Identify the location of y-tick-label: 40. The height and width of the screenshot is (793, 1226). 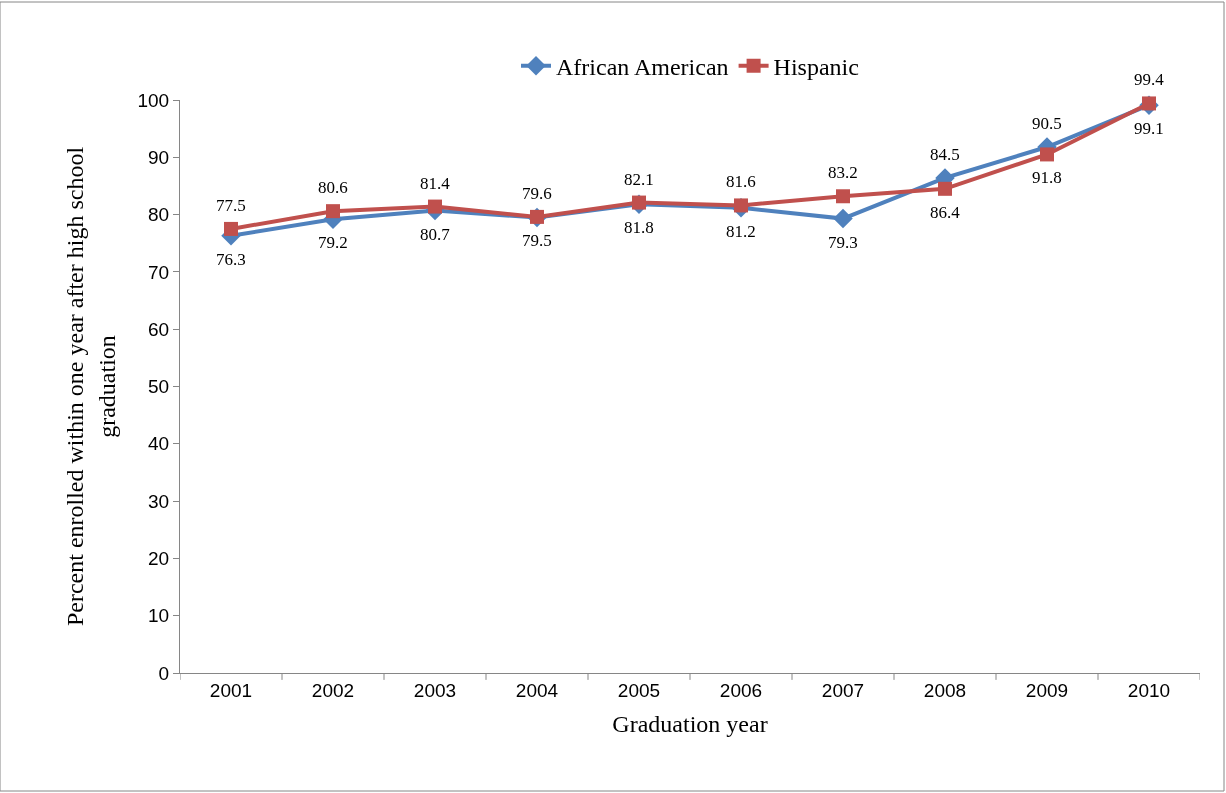
(159, 444).